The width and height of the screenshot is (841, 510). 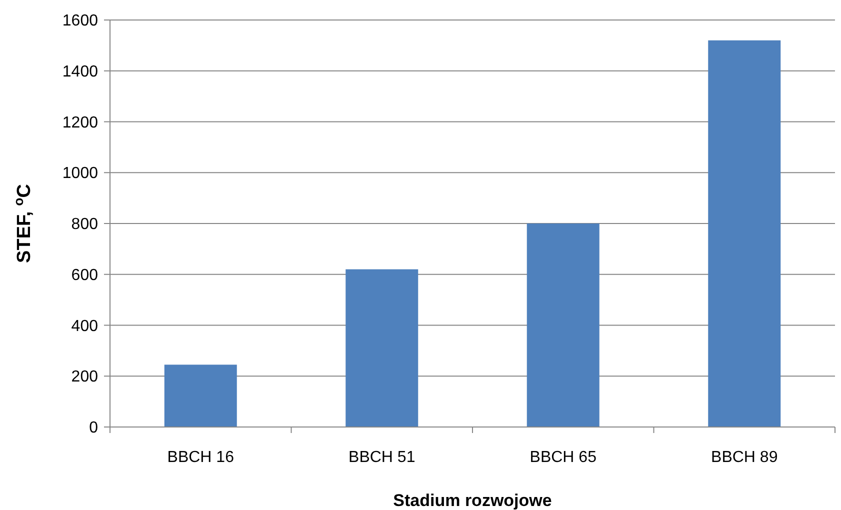 What do you see at coordinates (84, 225) in the screenshot?
I see `y-tick-label: 800` at bounding box center [84, 225].